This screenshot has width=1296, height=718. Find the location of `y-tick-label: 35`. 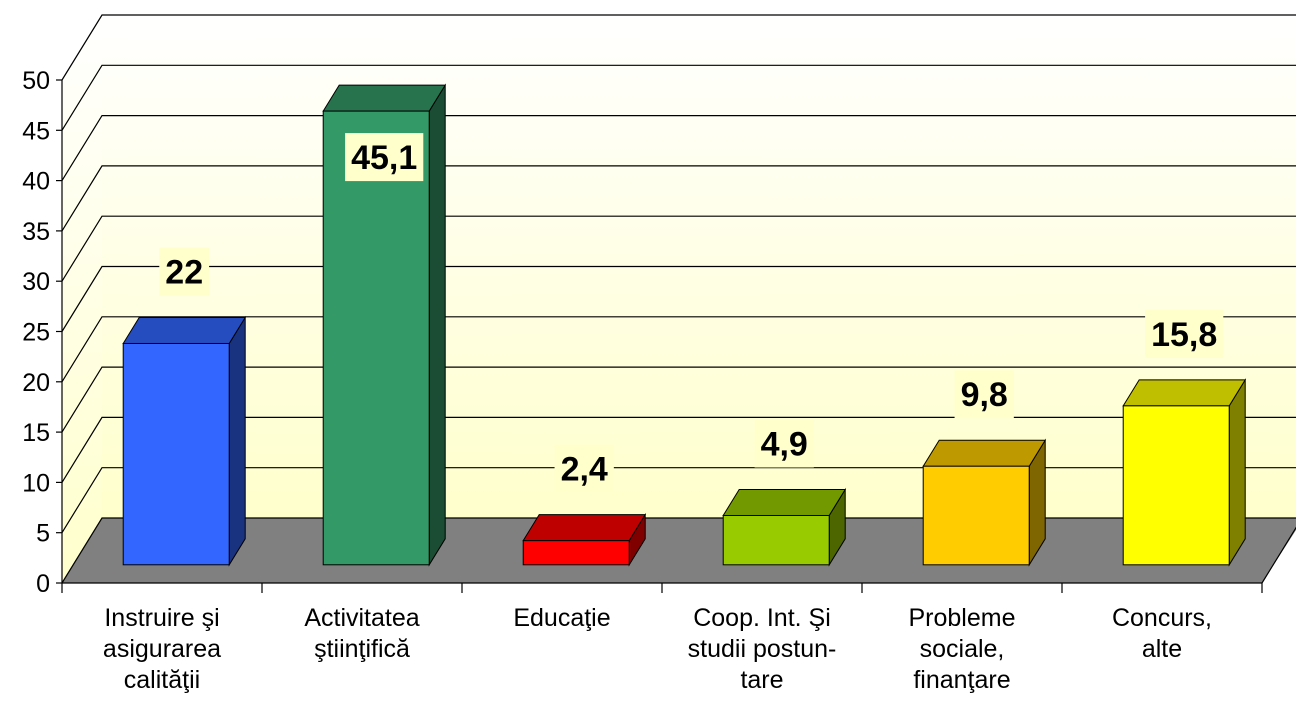

y-tick-label: 35 is located at coordinates (36, 232).